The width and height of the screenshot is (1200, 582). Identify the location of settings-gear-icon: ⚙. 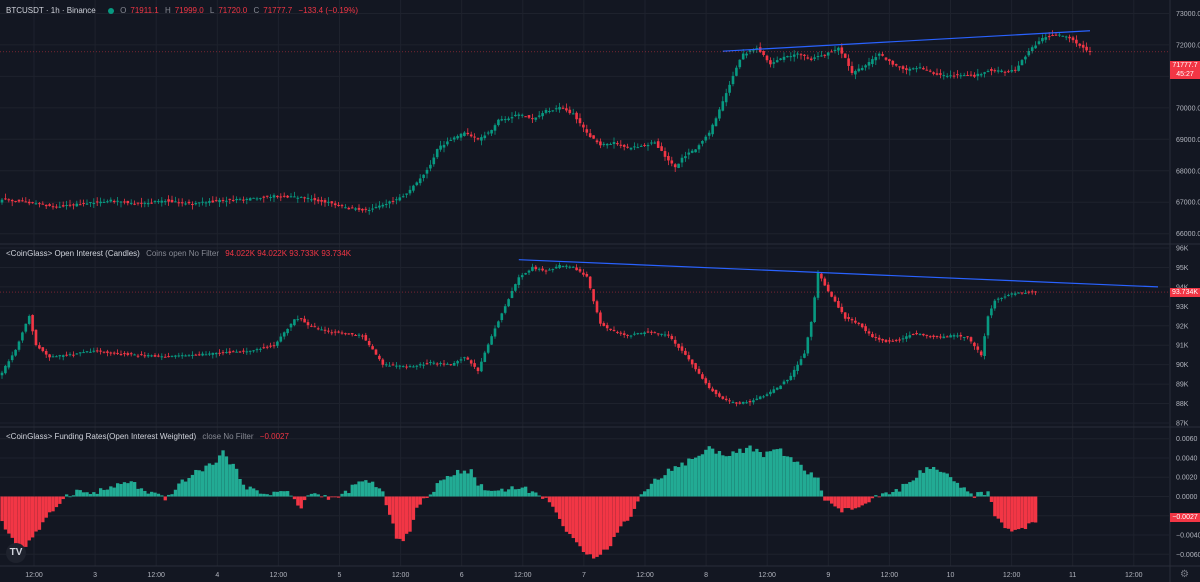
(1184, 574).